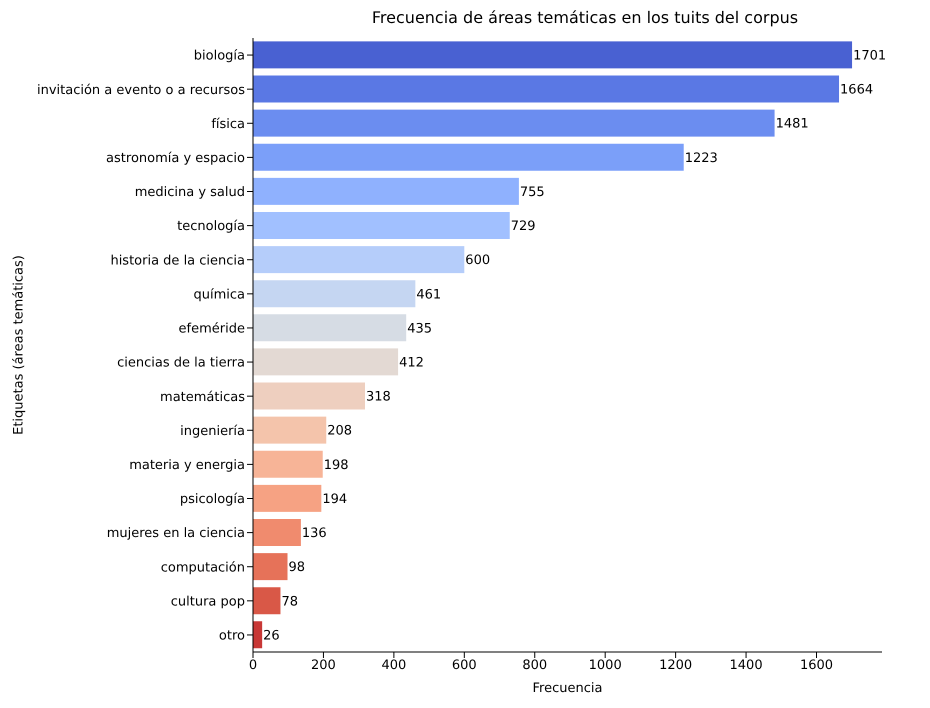 Image resolution: width=930 pixels, height=708 pixels. Describe the element at coordinates (19, 345) in the screenshot. I see `y-axis-title: Etiquetas (áreas temáticas)` at that location.